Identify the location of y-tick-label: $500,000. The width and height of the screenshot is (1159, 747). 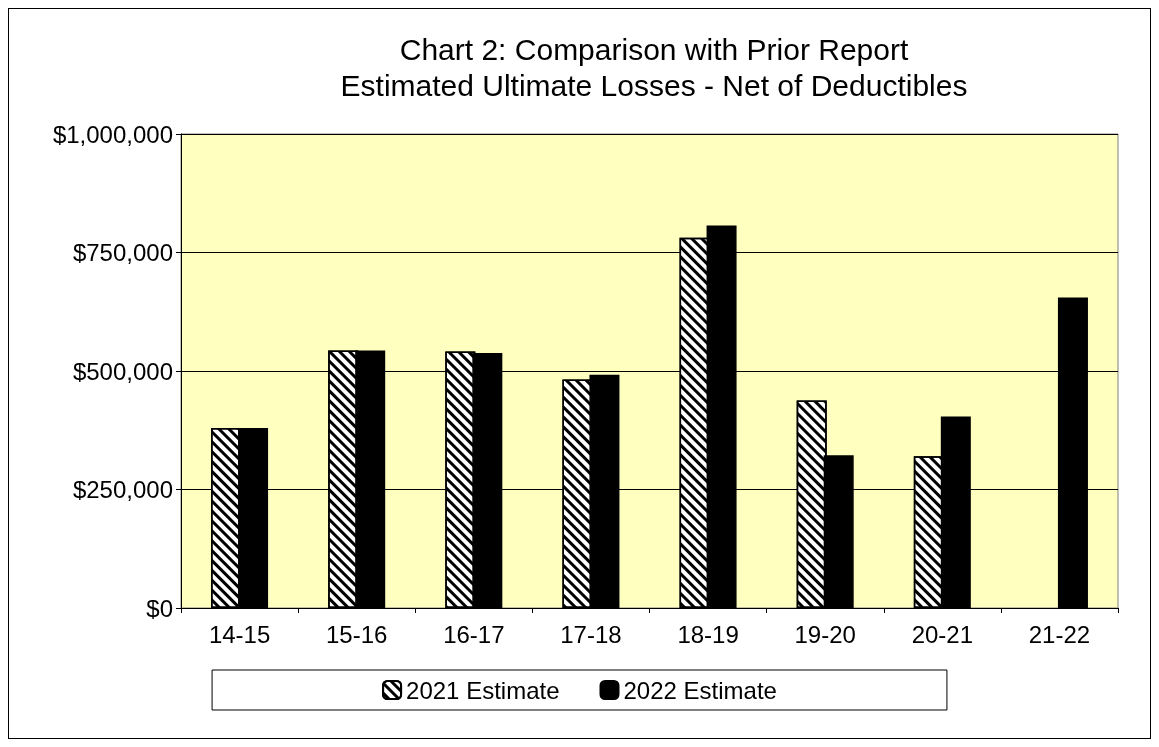
(122, 371).